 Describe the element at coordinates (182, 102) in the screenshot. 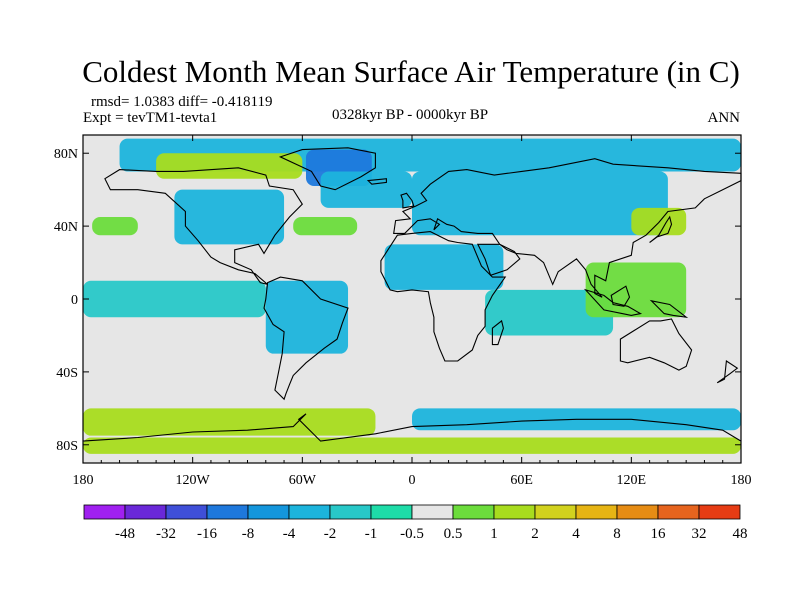

I see `stats-line: rmsd= 1.0383 diff= -0.418119` at that location.